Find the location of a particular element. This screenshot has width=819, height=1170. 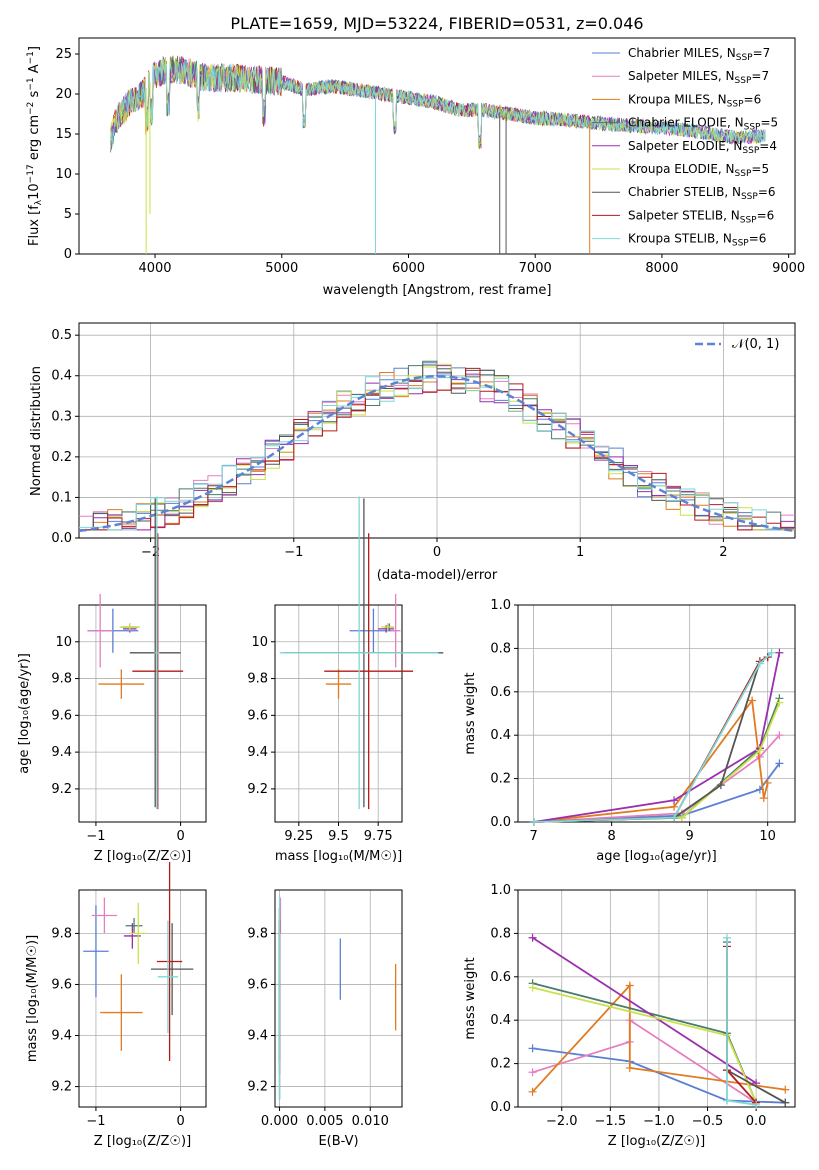

x-tick-label: 0.000 is located at coordinates (279, 1121).